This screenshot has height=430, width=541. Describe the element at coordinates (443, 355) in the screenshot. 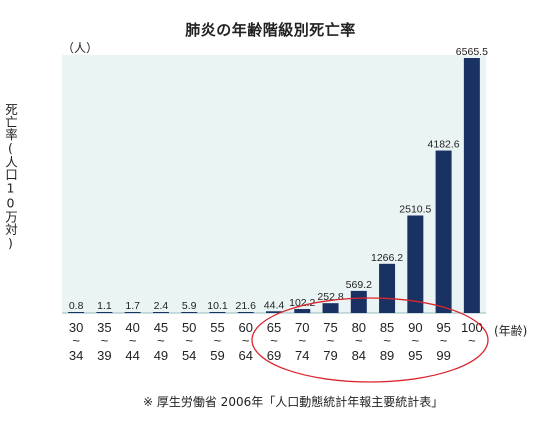

I see `tick-label-end: 99` at that location.